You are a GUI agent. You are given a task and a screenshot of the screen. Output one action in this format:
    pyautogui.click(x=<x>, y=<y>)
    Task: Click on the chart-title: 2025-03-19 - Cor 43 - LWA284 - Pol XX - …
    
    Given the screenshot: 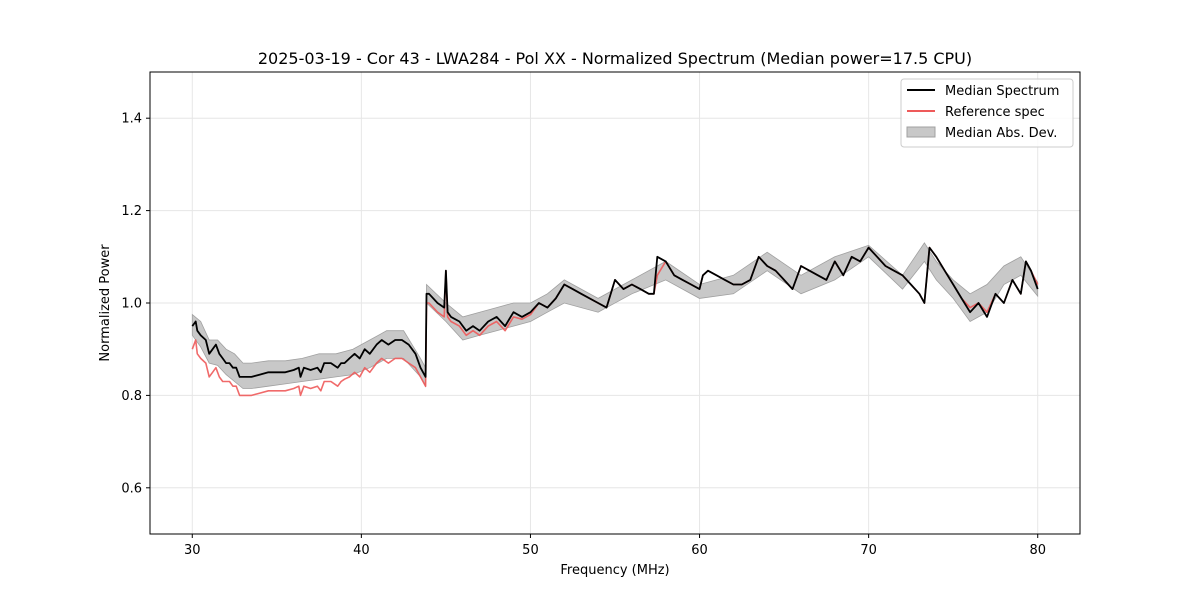 What is the action you would take?
    pyautogui.click(x=615, y=58)
    